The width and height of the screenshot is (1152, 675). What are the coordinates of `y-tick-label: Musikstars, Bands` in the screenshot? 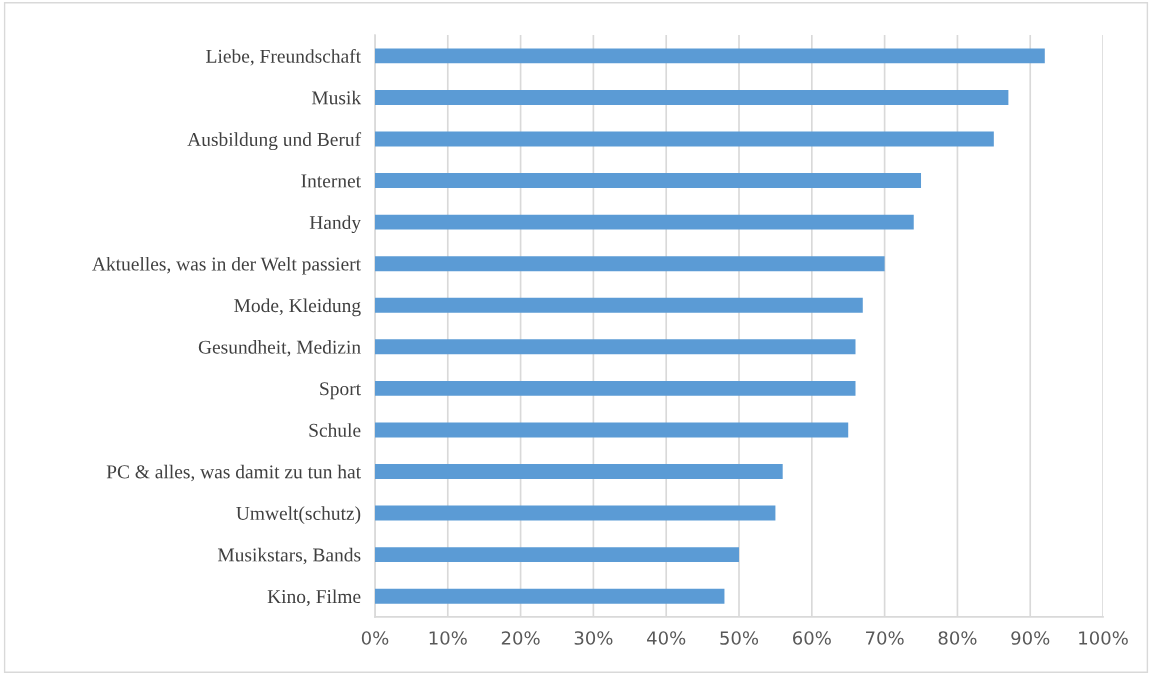 It's located at (289, 556).